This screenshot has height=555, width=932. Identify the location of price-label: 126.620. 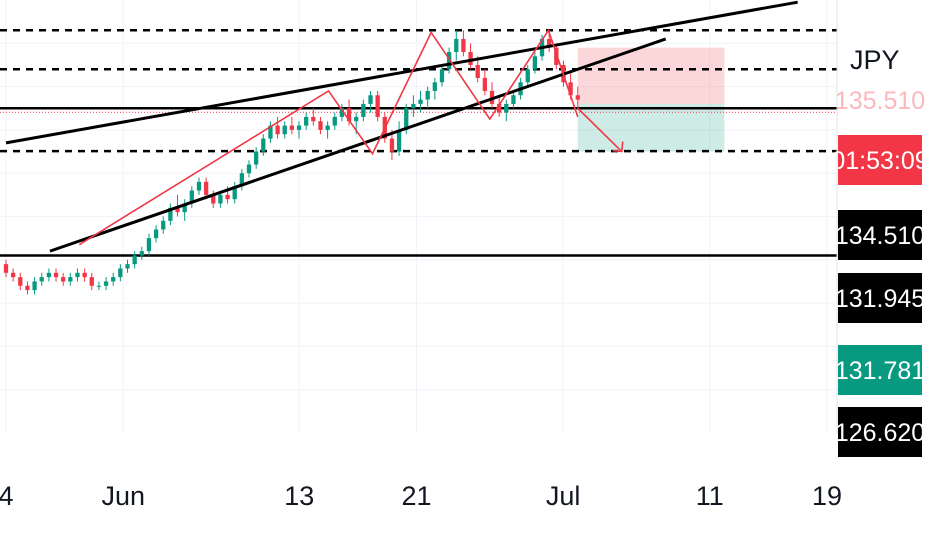
(880, 432).